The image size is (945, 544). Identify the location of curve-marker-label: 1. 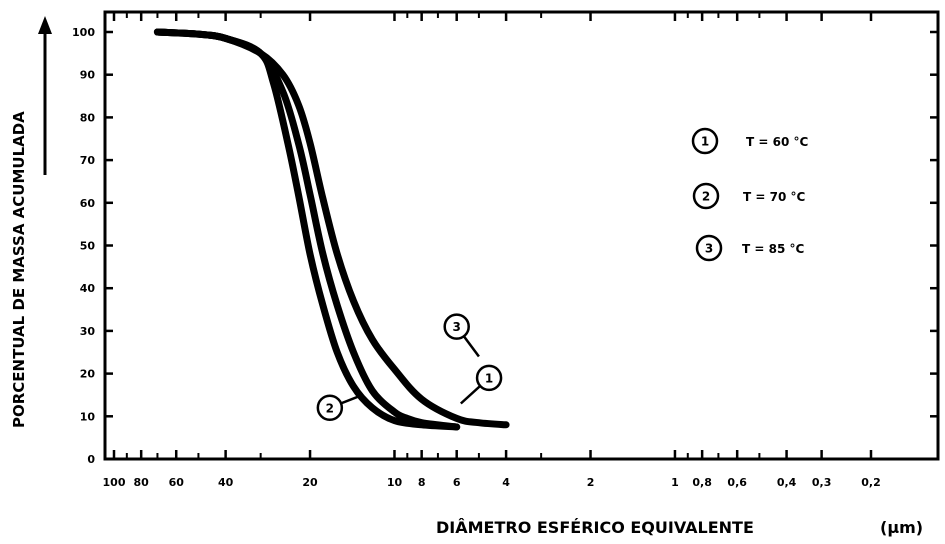
(489, 378).